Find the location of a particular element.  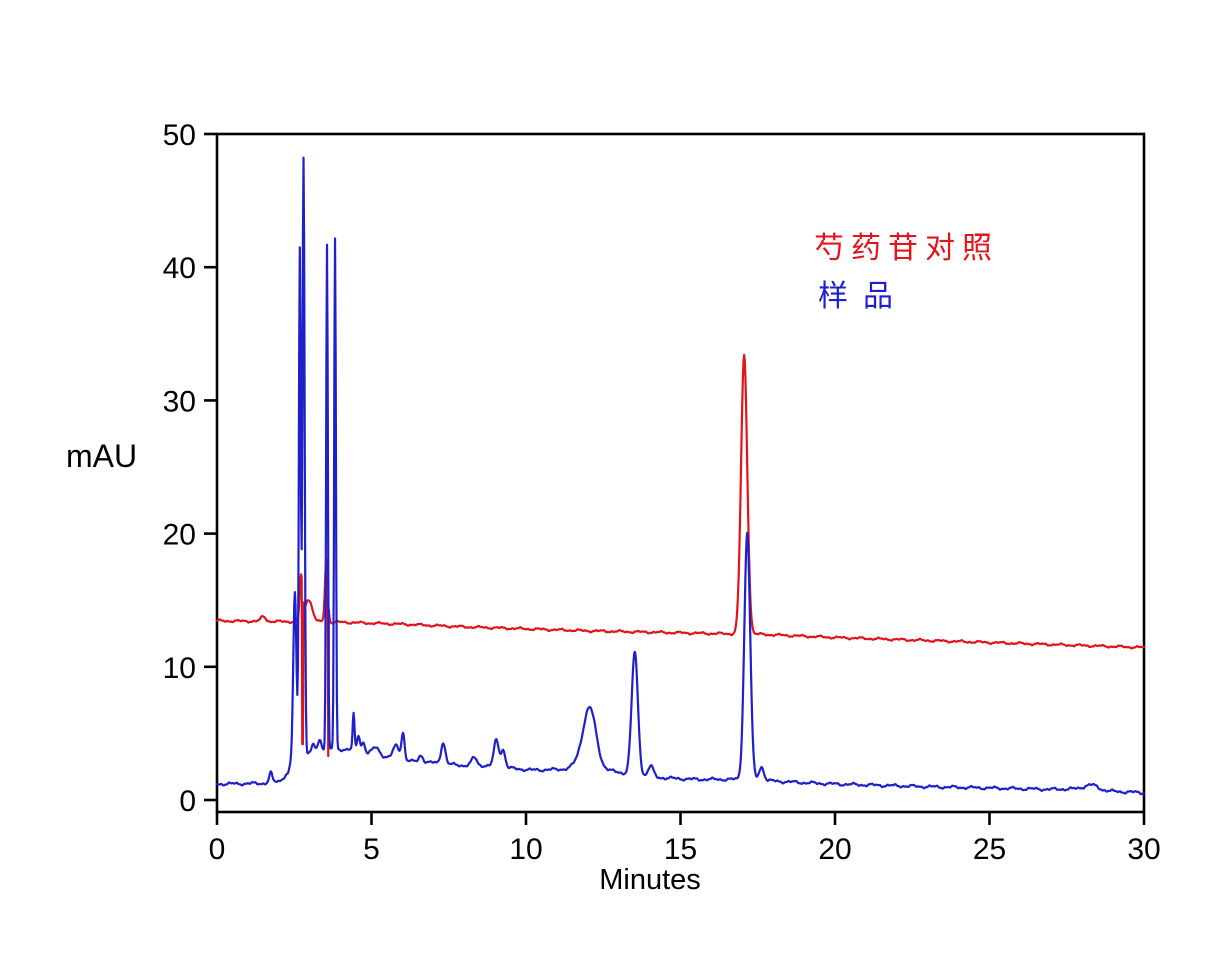

y-tick-label: 40 is located at coordinates (179, 268).